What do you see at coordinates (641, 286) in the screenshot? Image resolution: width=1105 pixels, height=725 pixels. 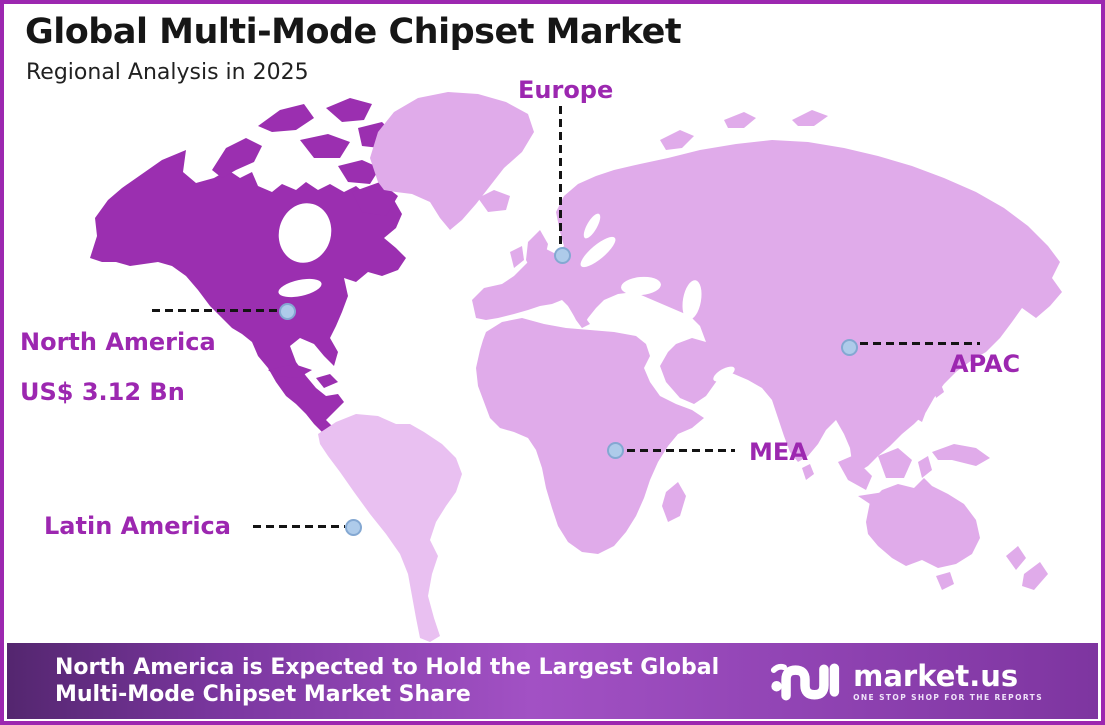 I see `black-sea` at bounding box center [641, 286].